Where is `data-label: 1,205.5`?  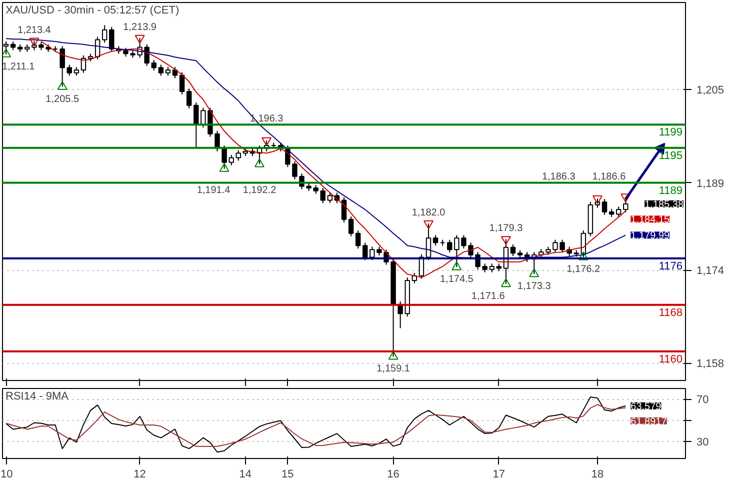
data-label: 1,205.5 is located at coordinates (63, 99).